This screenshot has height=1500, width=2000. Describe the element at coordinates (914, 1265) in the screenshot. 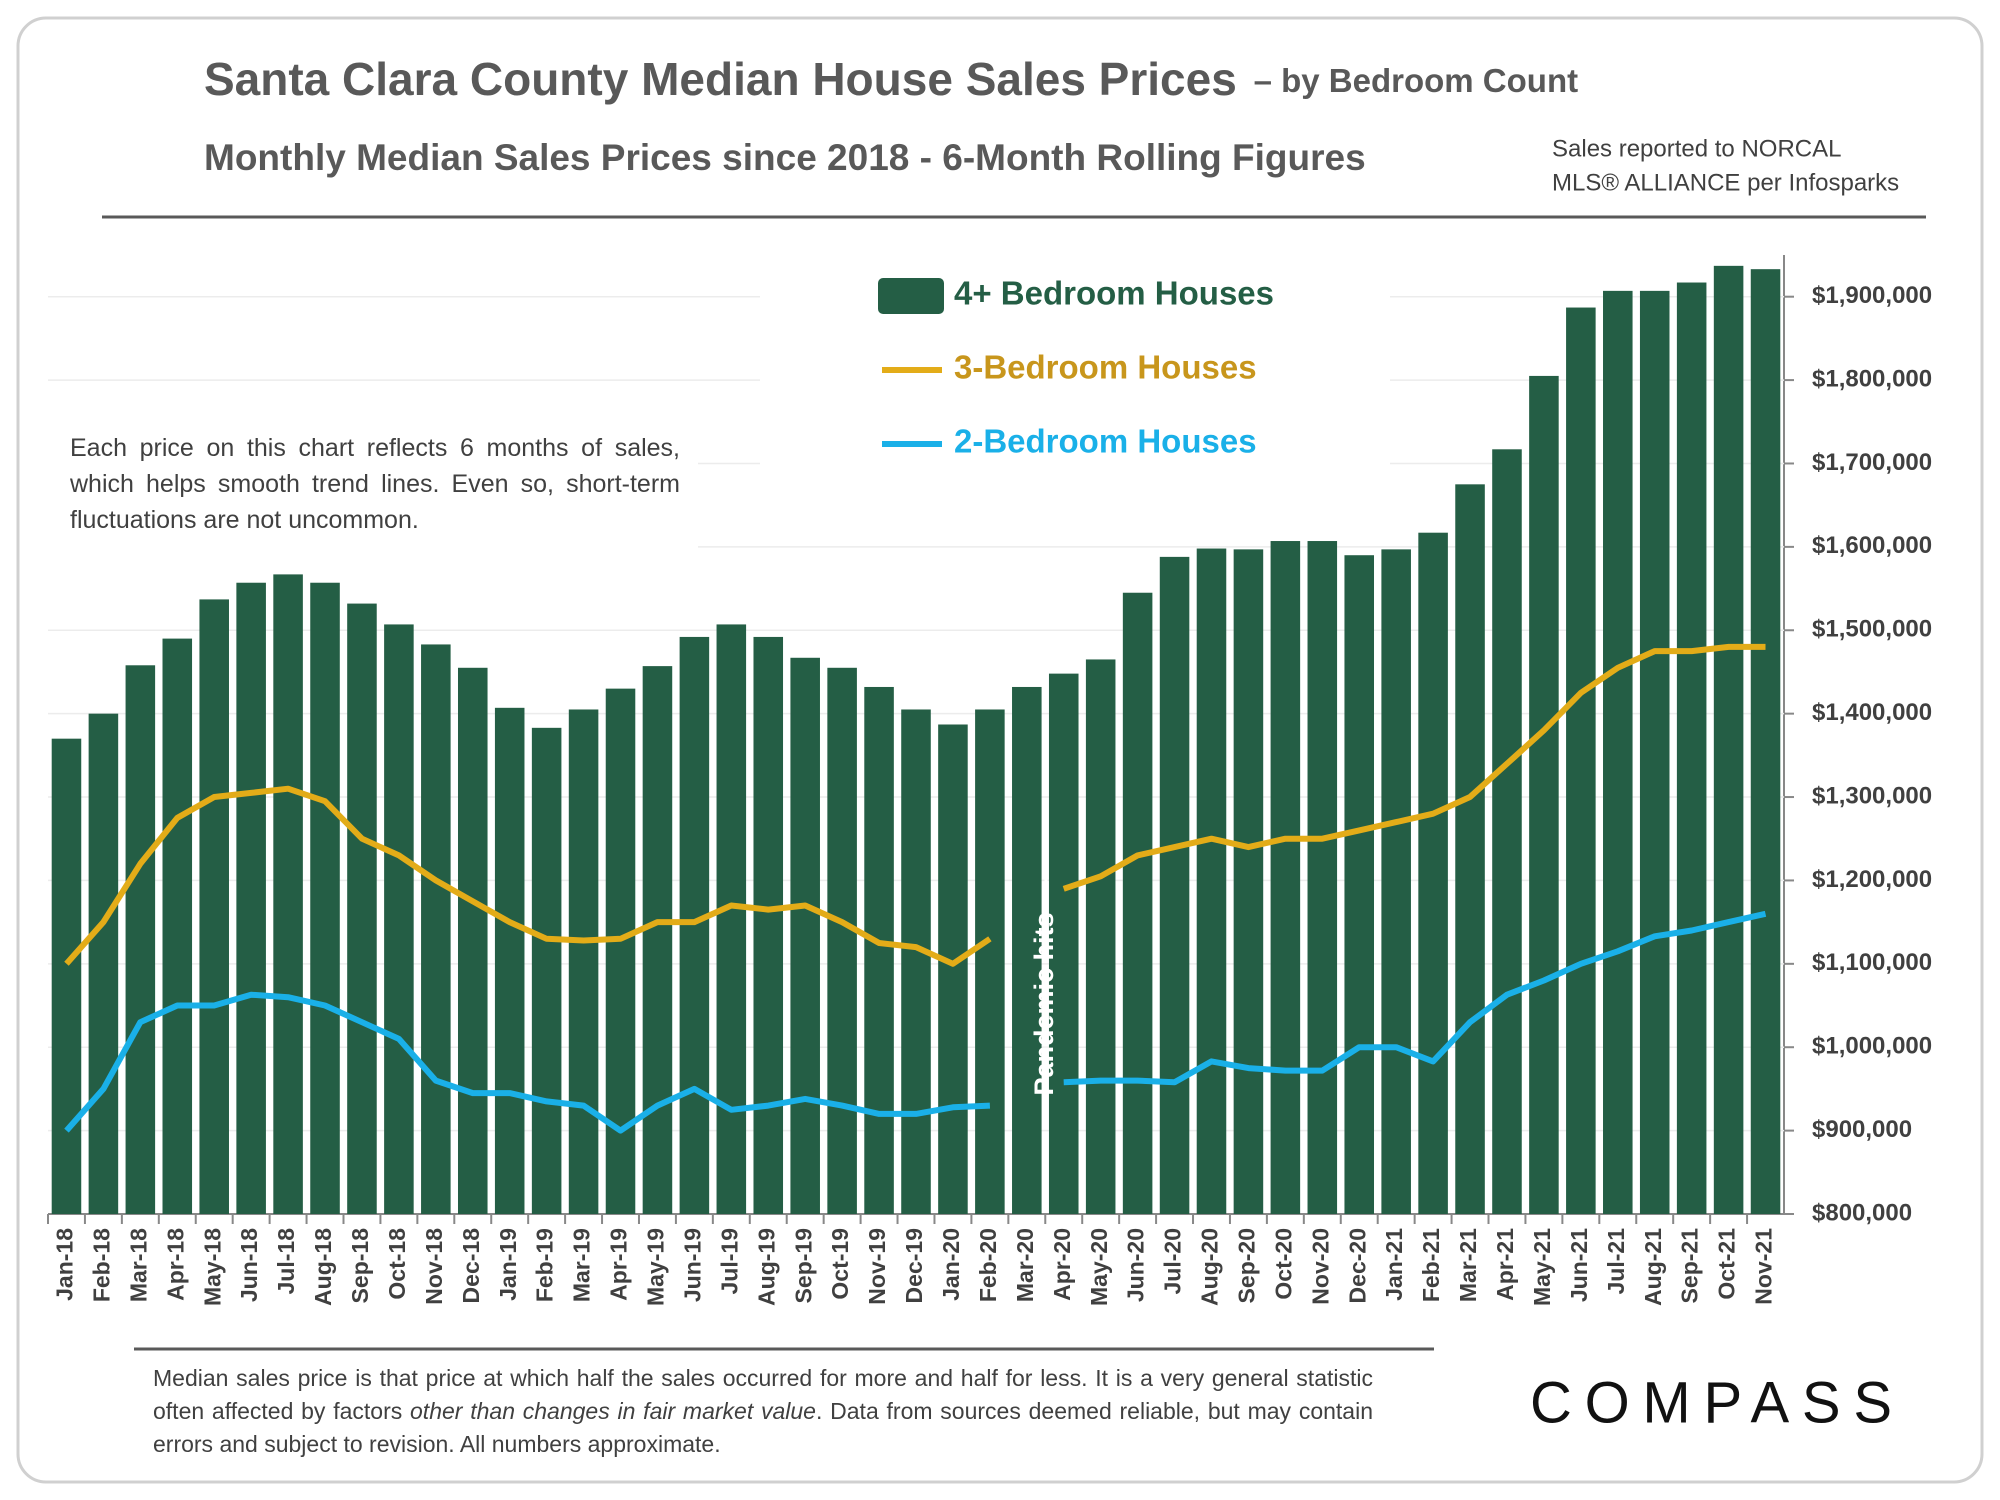

I see `x-tick-label: Dec-19` at that location.